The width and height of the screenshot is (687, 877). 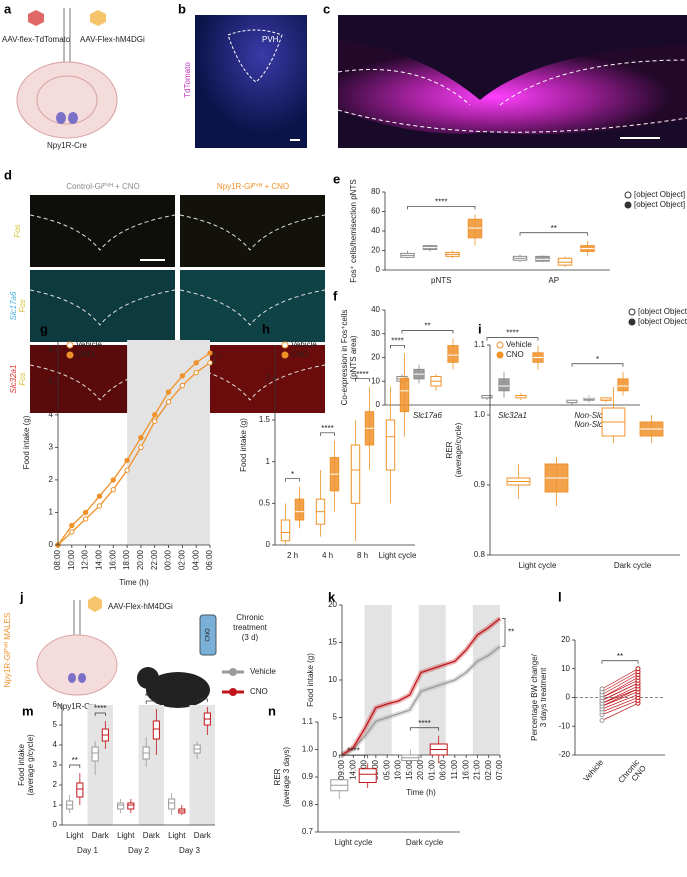 What do you see at coordinates (335, 295) in the screenshot?
I see `panel-label: f` at bounding box center [335, 295].